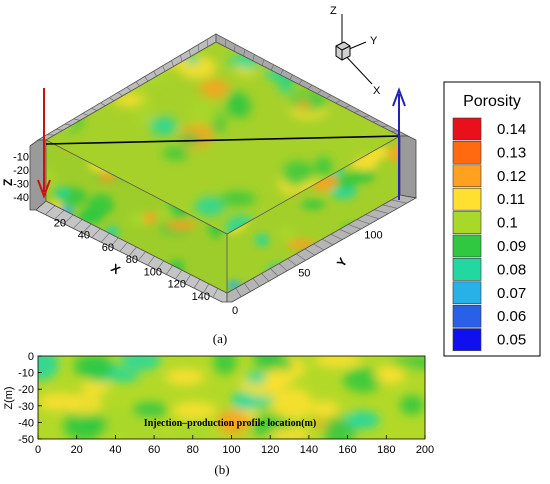 The width and height of the screenshot is (550, 484). What do you see at coordinates (511, 269) in the screenshot?
I see `legend-level-label: 0.08` at bounding box center [511, 269].